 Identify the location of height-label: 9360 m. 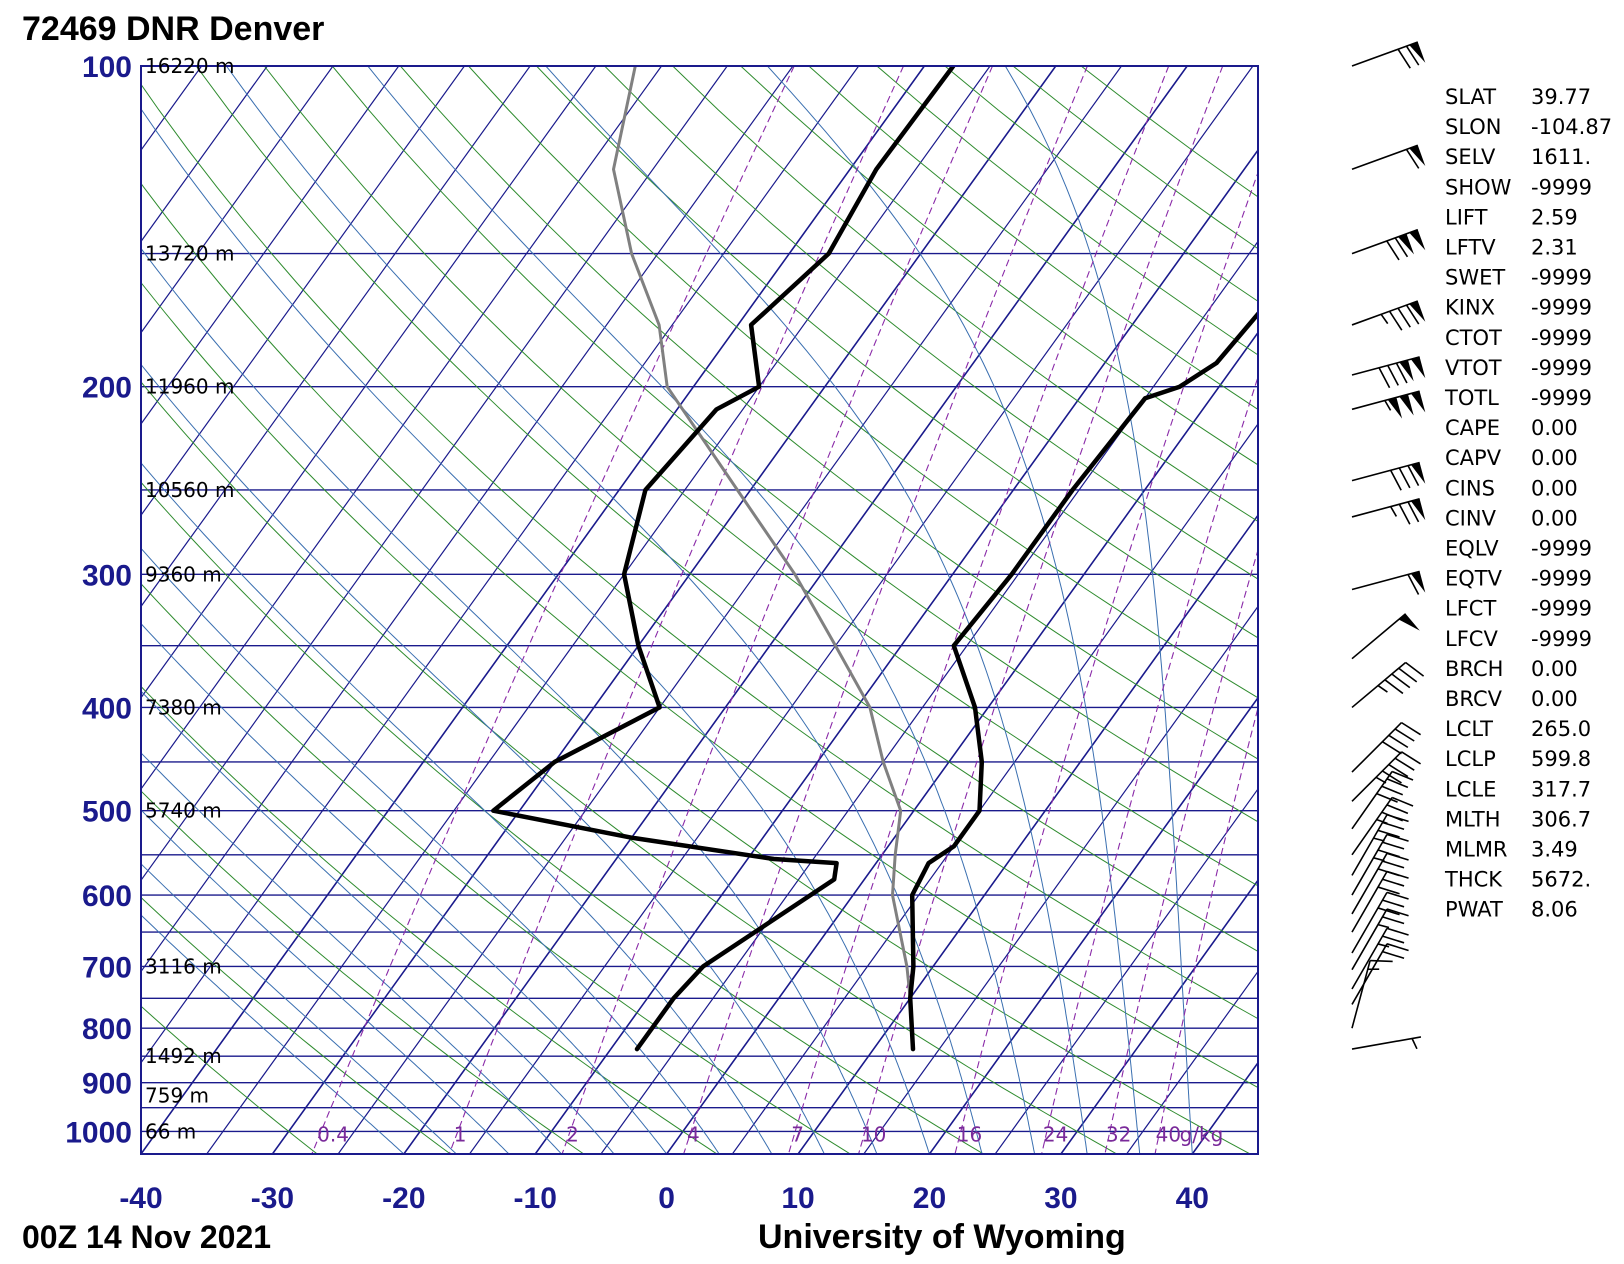
(183, 574).